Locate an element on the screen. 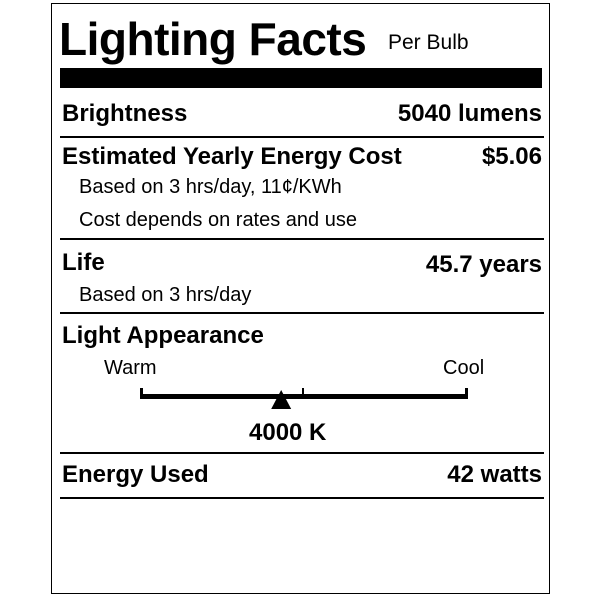  color-temperature-scale is located at coordinates (304, 398).